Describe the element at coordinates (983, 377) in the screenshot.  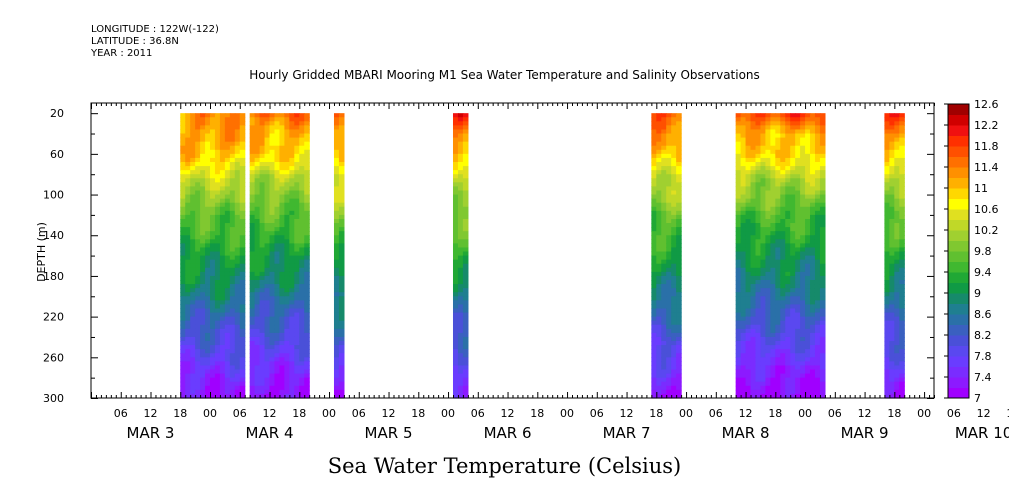
I see `colorbar-tick-label: 7.4` at that location.